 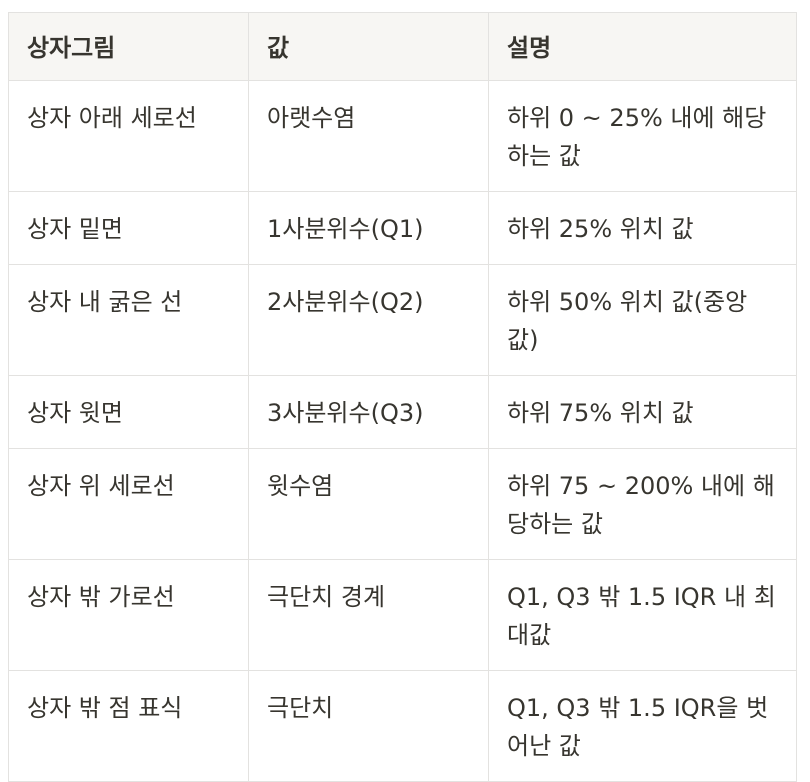 I want to click on table-row: 상자 아래 세로선 아랫수염 하위 0 ~ 25% 내에 해당하는 값, so click(x=402, y=136).